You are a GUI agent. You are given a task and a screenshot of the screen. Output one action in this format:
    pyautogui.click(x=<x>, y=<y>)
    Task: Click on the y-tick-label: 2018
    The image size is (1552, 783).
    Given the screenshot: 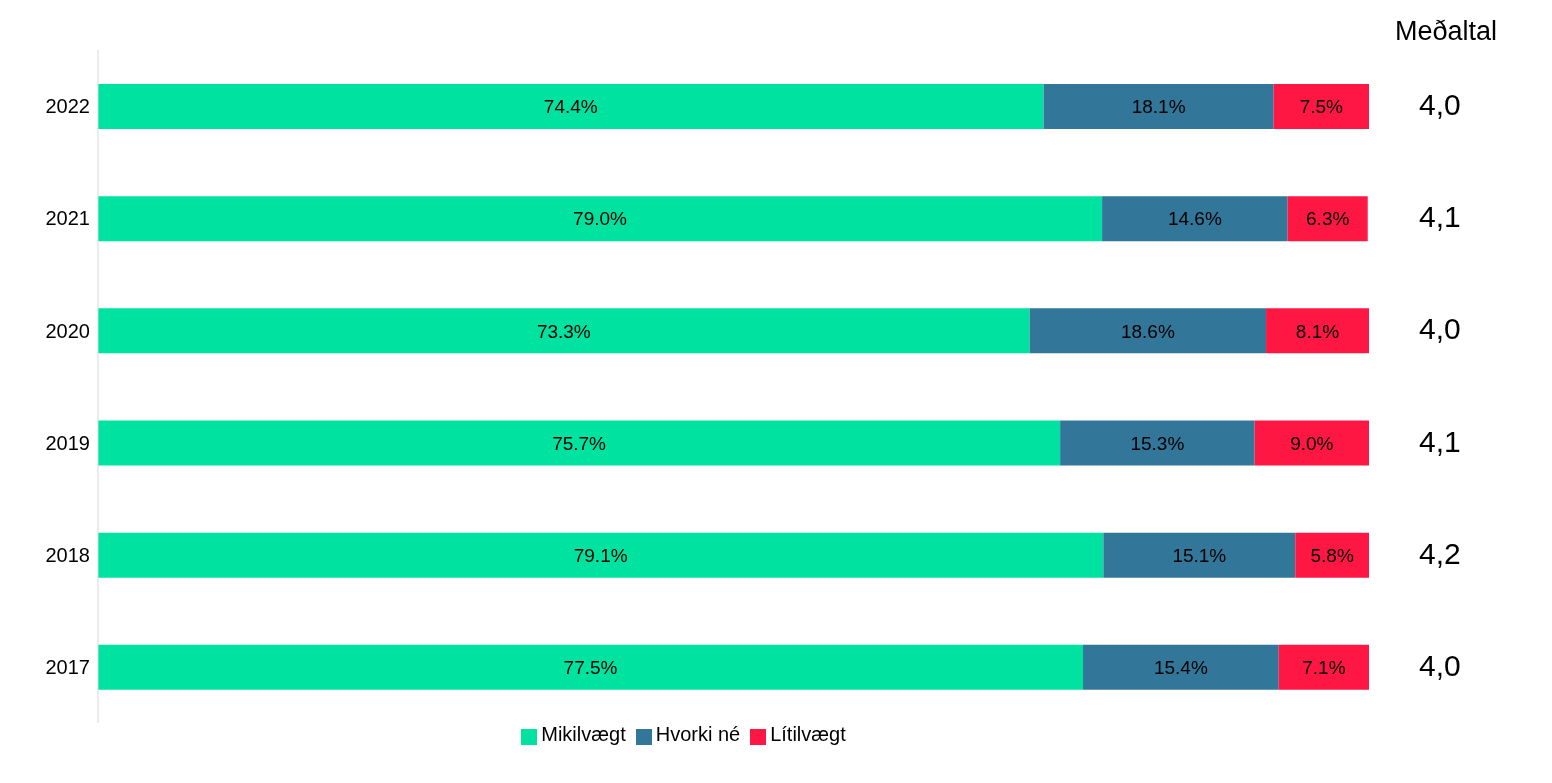 What is the action you would take?
    pyautogui.click(x=67, y=554)
    